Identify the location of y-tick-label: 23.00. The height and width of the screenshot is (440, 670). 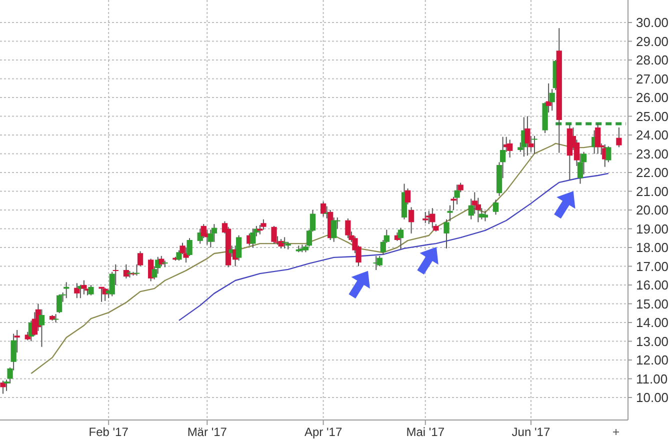
(652, 154).